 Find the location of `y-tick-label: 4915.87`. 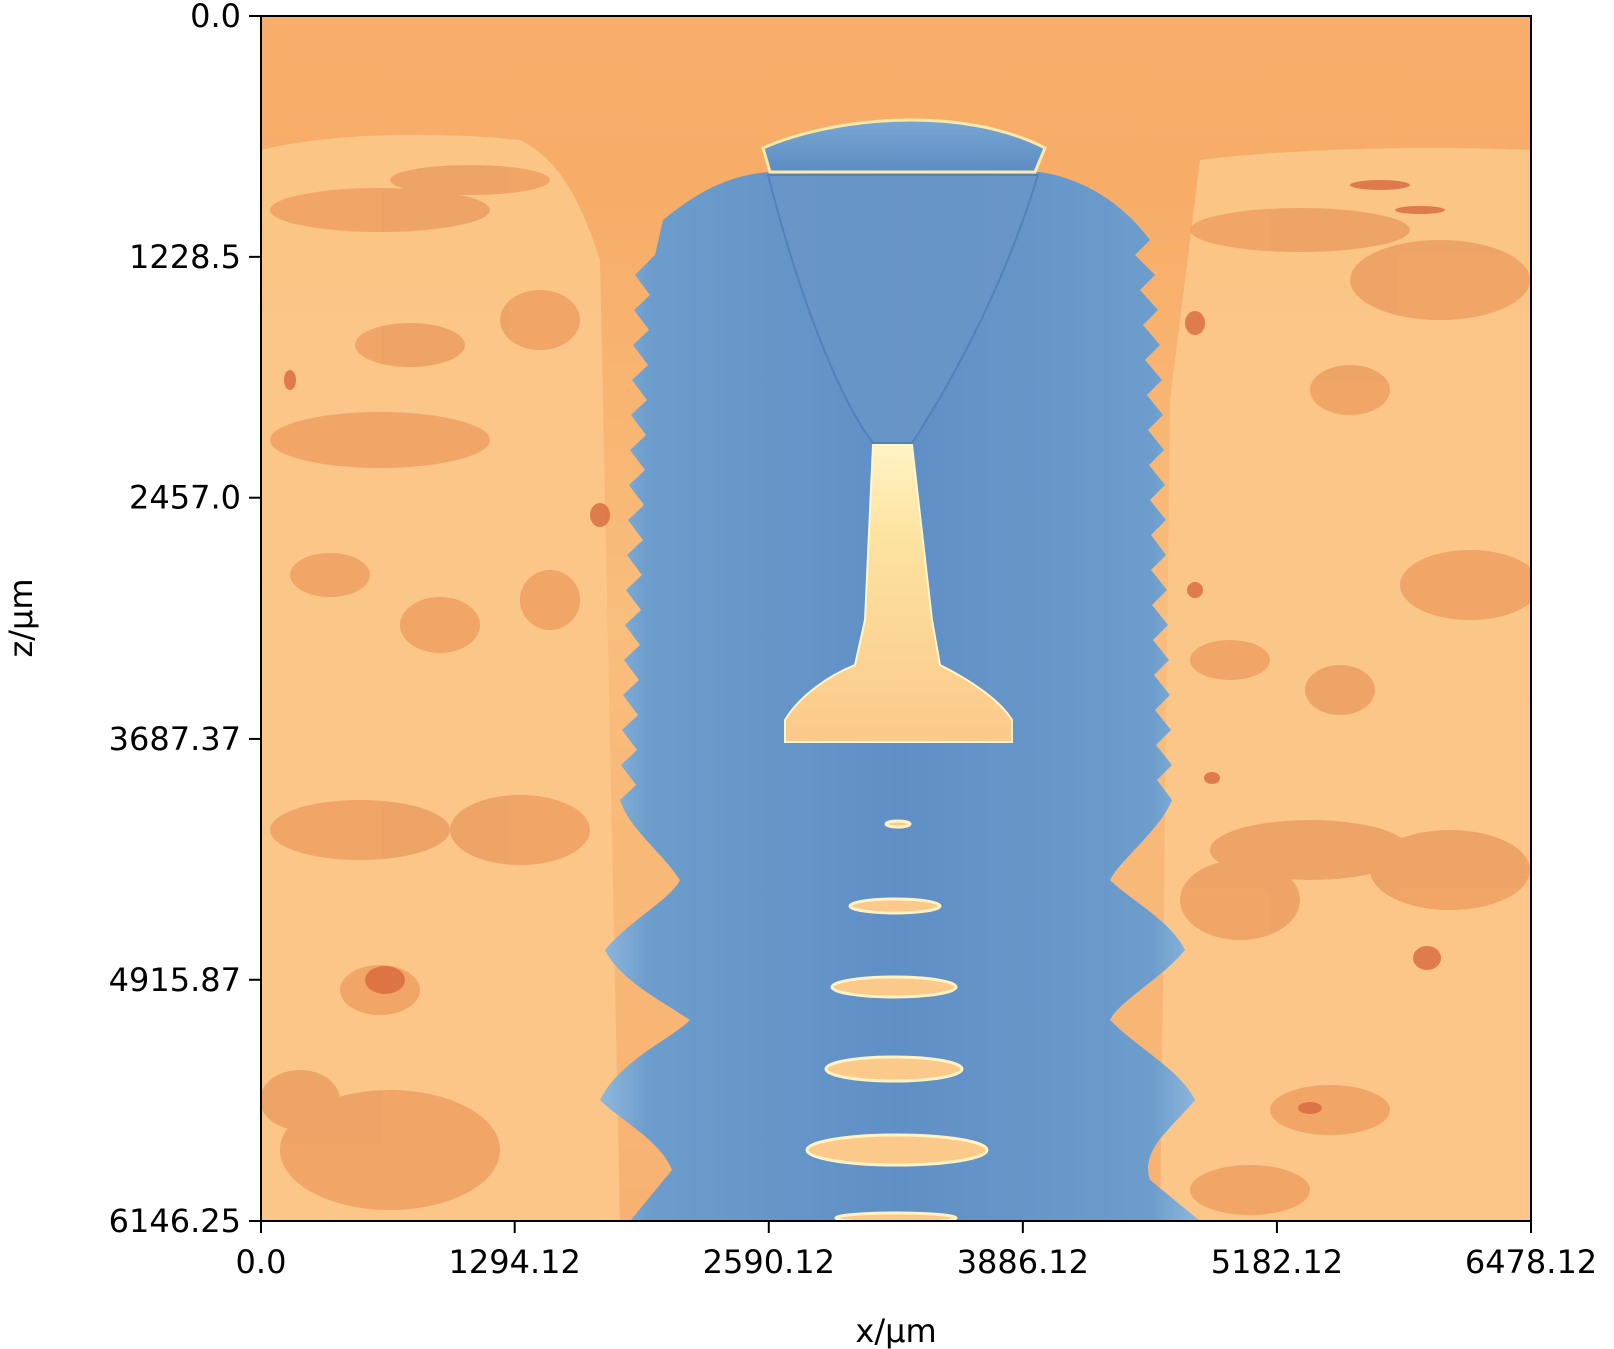

y-tick-label: 4915.87 is located at coordinates (175, 980).